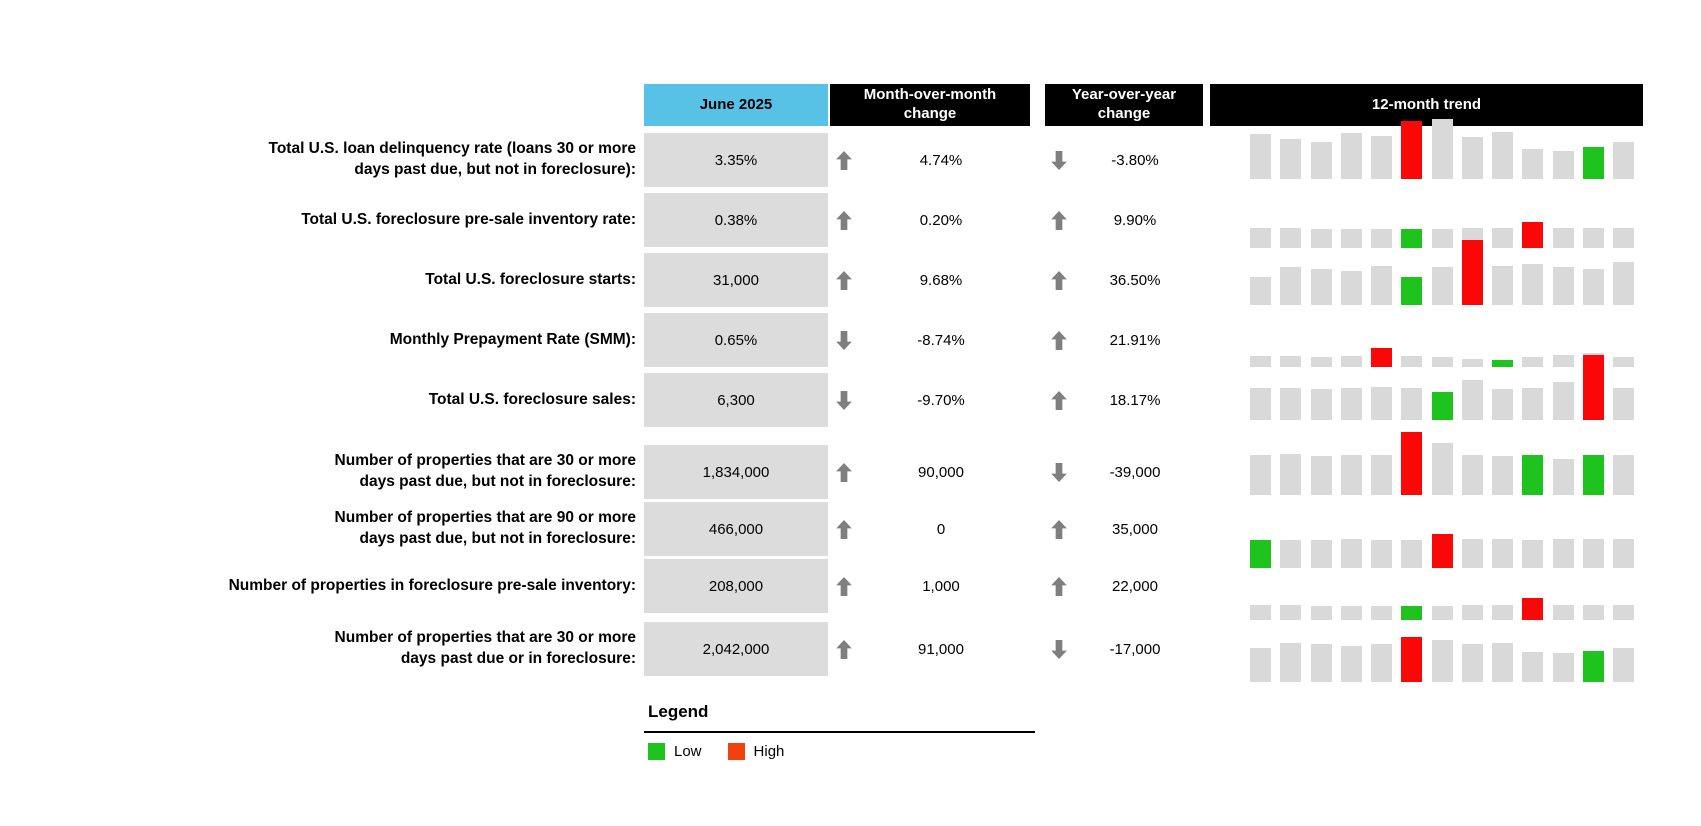 The height and width of the screenshot is (826, 1701). Describe the element at coordinates (1124, 160) in the screenshot. I see `year-over-year-change: -3.80%` at that location.